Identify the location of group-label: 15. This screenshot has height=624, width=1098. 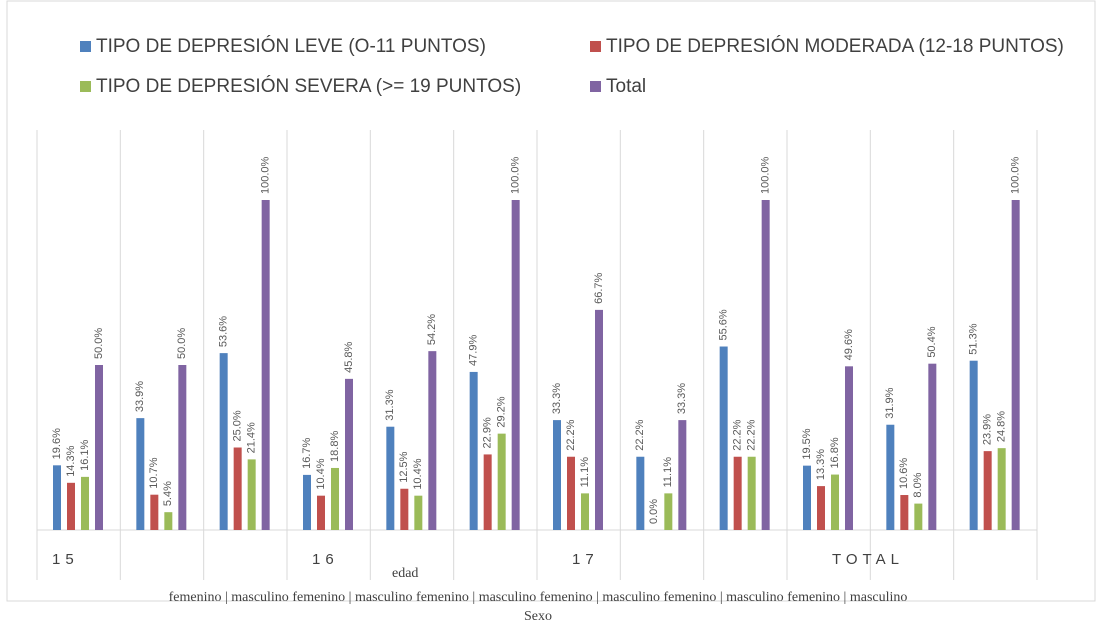
(65, 559).